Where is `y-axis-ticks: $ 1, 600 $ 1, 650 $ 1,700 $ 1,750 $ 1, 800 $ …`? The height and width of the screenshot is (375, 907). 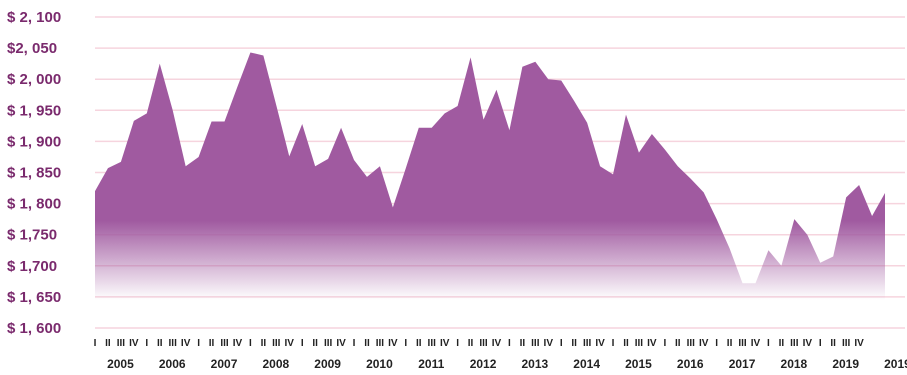 y-axis-ticks: $ 1, 600 $ 1, 650 $ 1,700 $ 1,750 $ 1, 800 $ … is located at coordinates (34, 173).